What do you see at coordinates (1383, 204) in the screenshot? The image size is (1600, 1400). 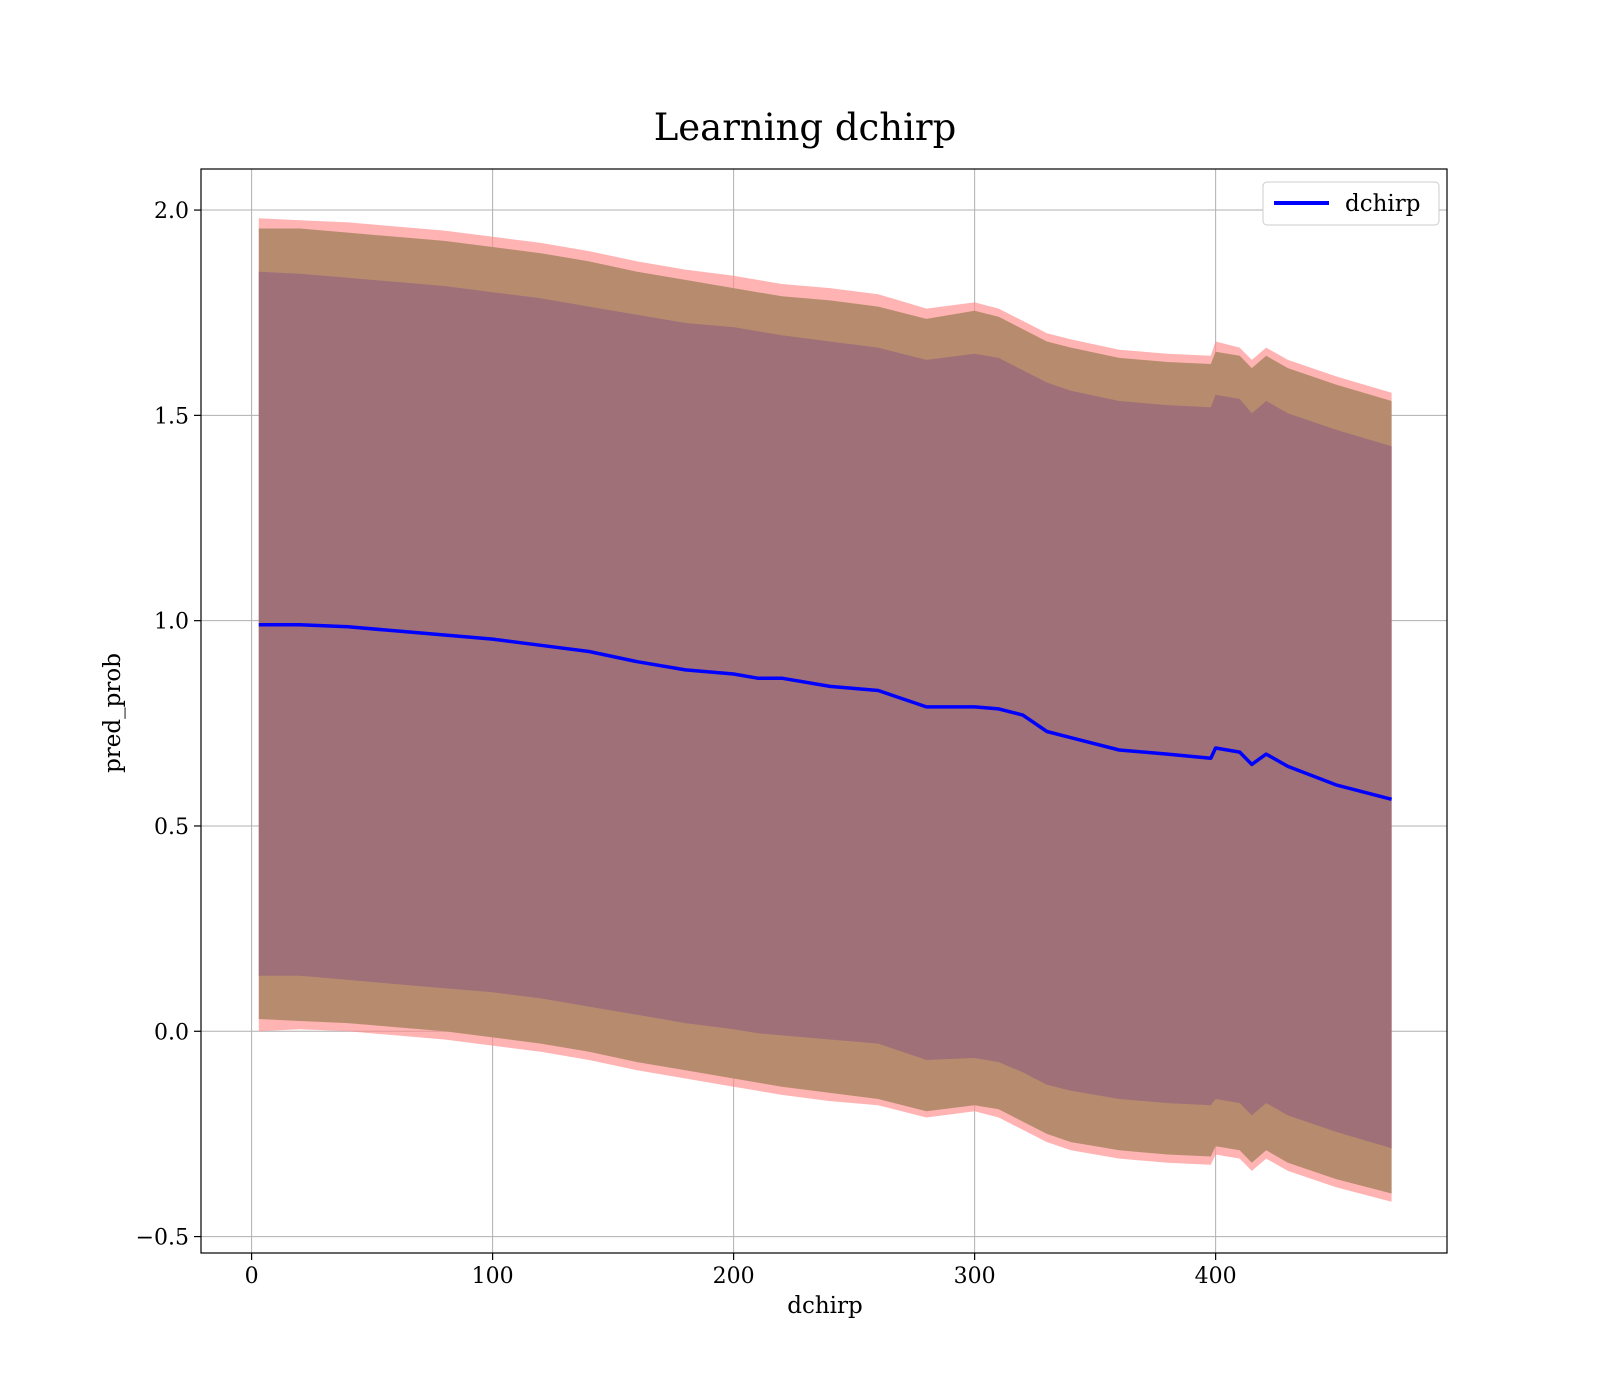 I see `legend-label-dchirp: dchirp` at bounding box center [1383, 204].